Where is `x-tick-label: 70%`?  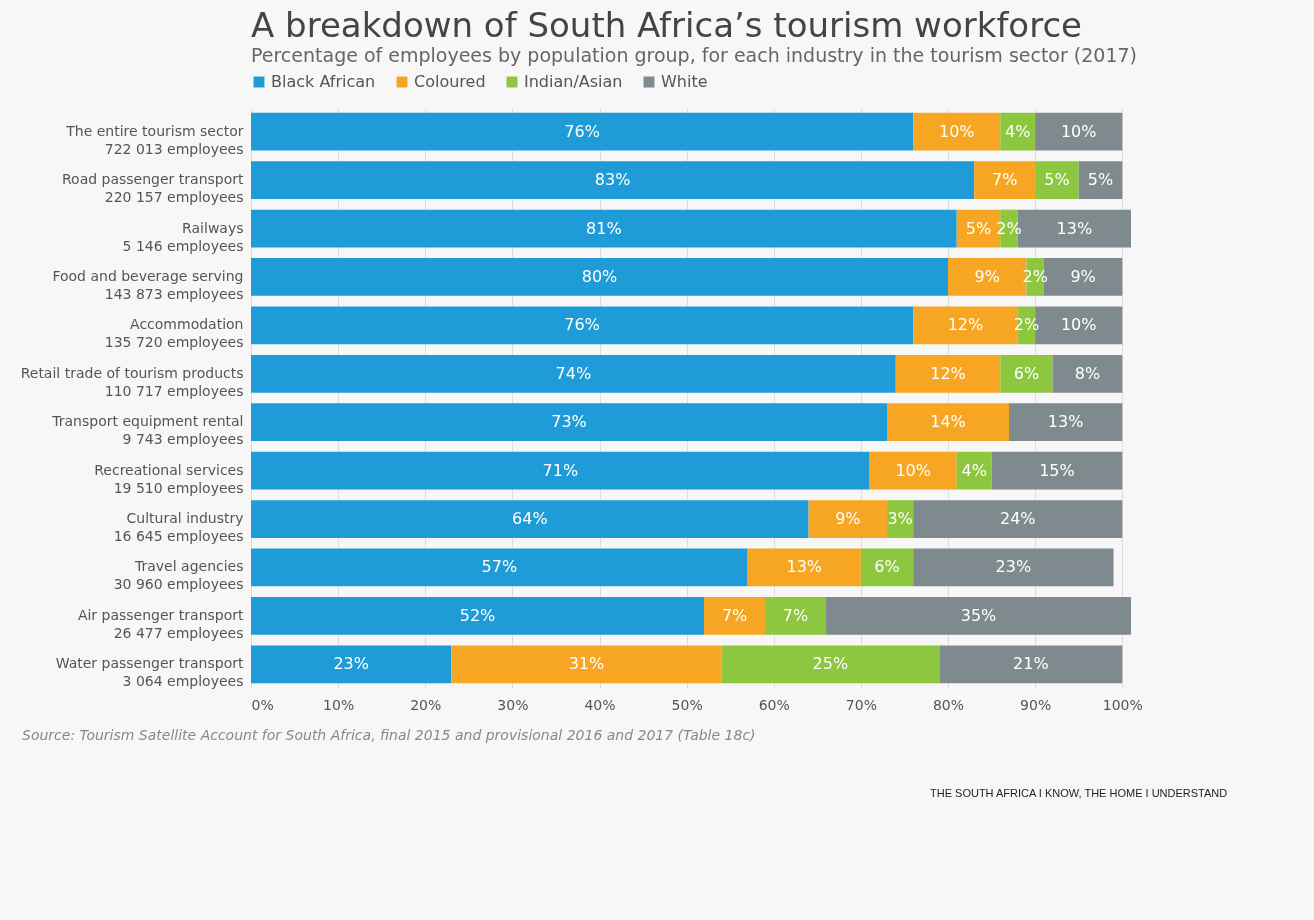
x-tick-label: 70% is located at coordinates (861, 704).